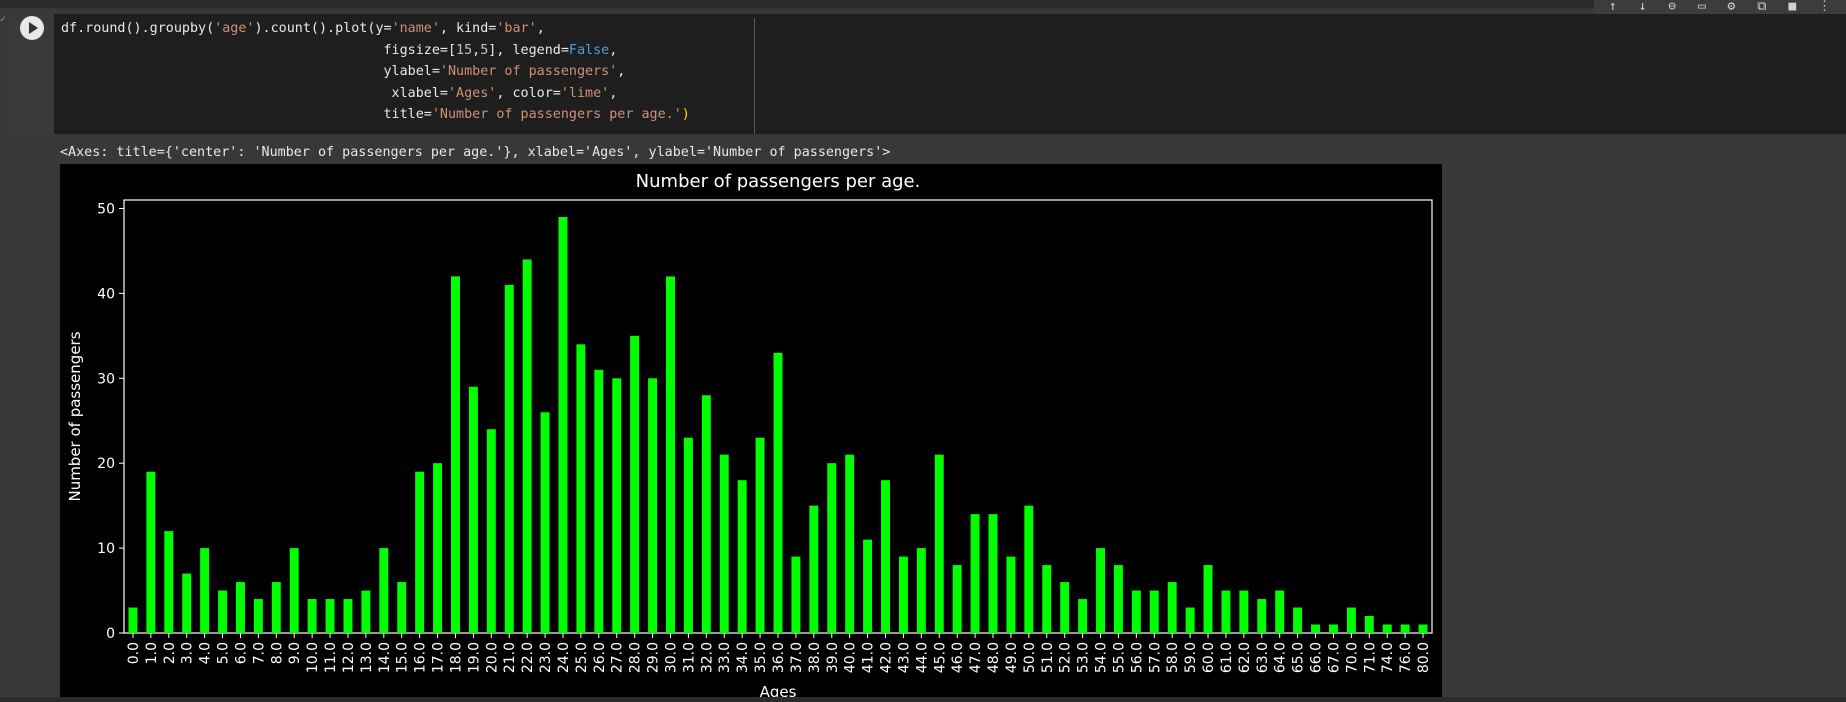 The height and width of the screenshot is (702, 1846). I want to click on x-tick-label: 60.0, so click(1209, 657).